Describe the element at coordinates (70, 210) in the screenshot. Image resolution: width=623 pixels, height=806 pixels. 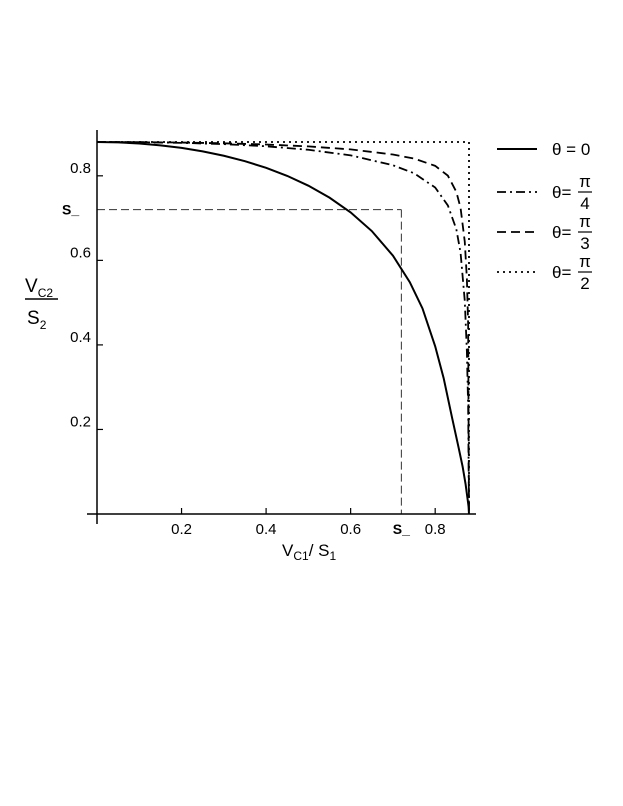
I see `marker-label-y: S_` at that location.